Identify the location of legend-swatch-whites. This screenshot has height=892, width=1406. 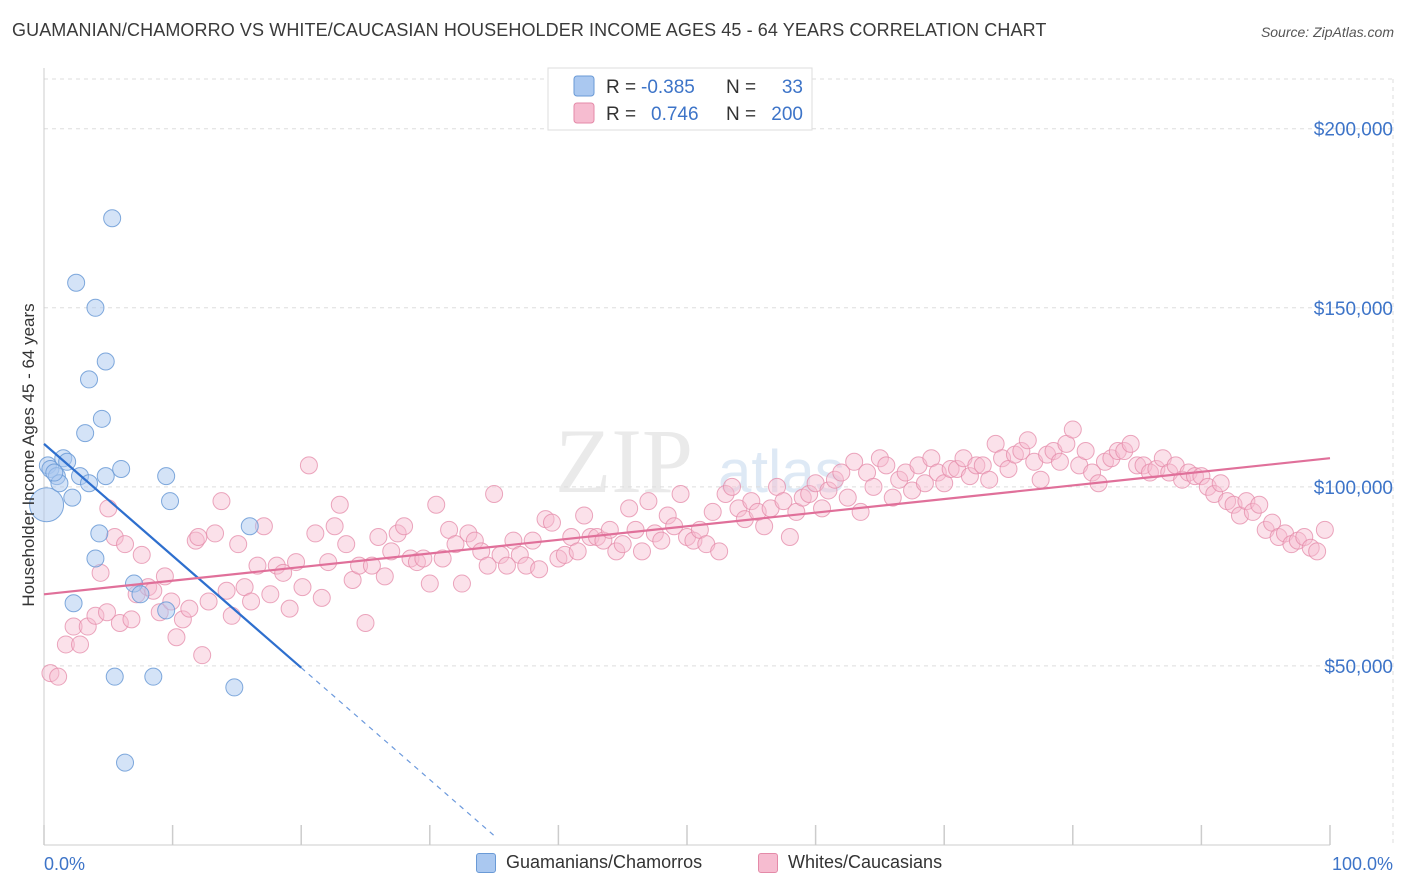
(584, 113).